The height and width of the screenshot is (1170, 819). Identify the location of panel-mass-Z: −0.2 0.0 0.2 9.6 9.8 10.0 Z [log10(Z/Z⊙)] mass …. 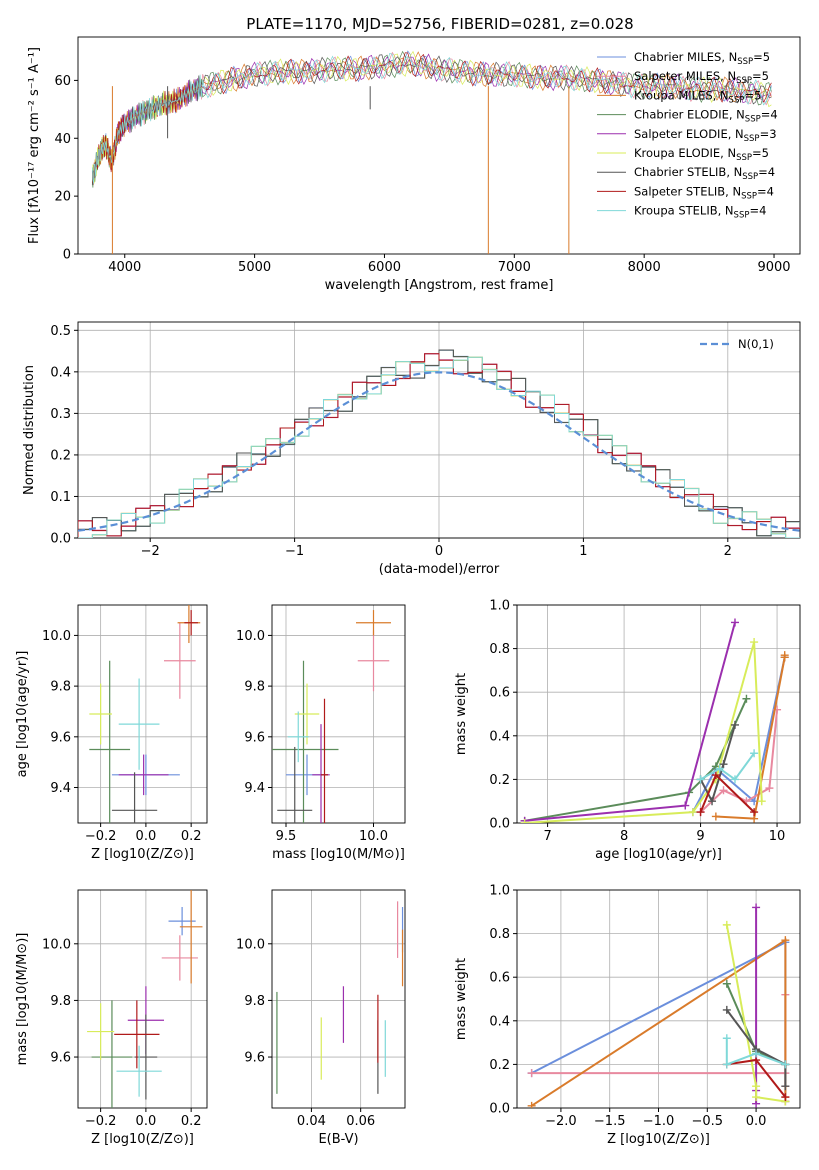
(111, 1018).